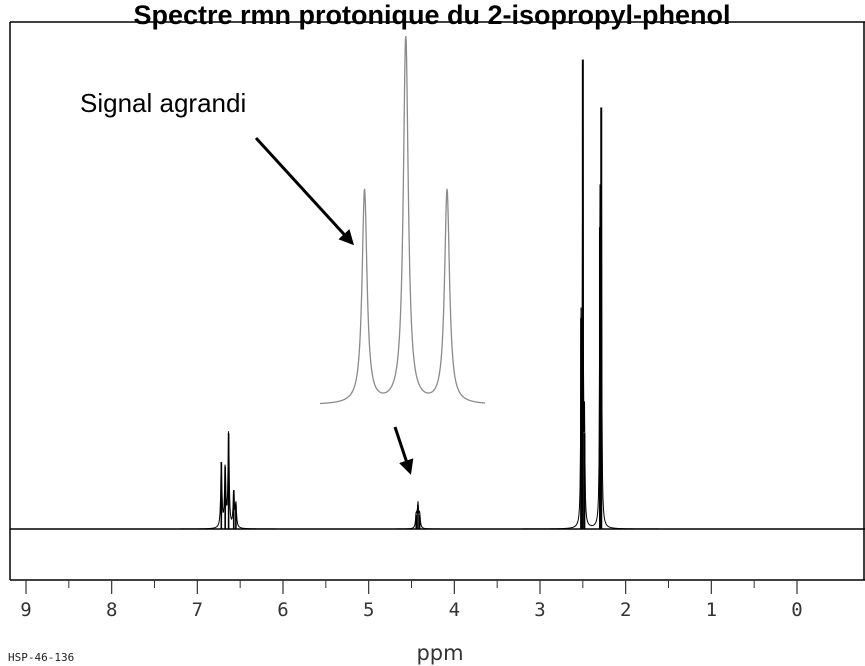  I want to click on x-tick-label: 9, so click(25, 610).